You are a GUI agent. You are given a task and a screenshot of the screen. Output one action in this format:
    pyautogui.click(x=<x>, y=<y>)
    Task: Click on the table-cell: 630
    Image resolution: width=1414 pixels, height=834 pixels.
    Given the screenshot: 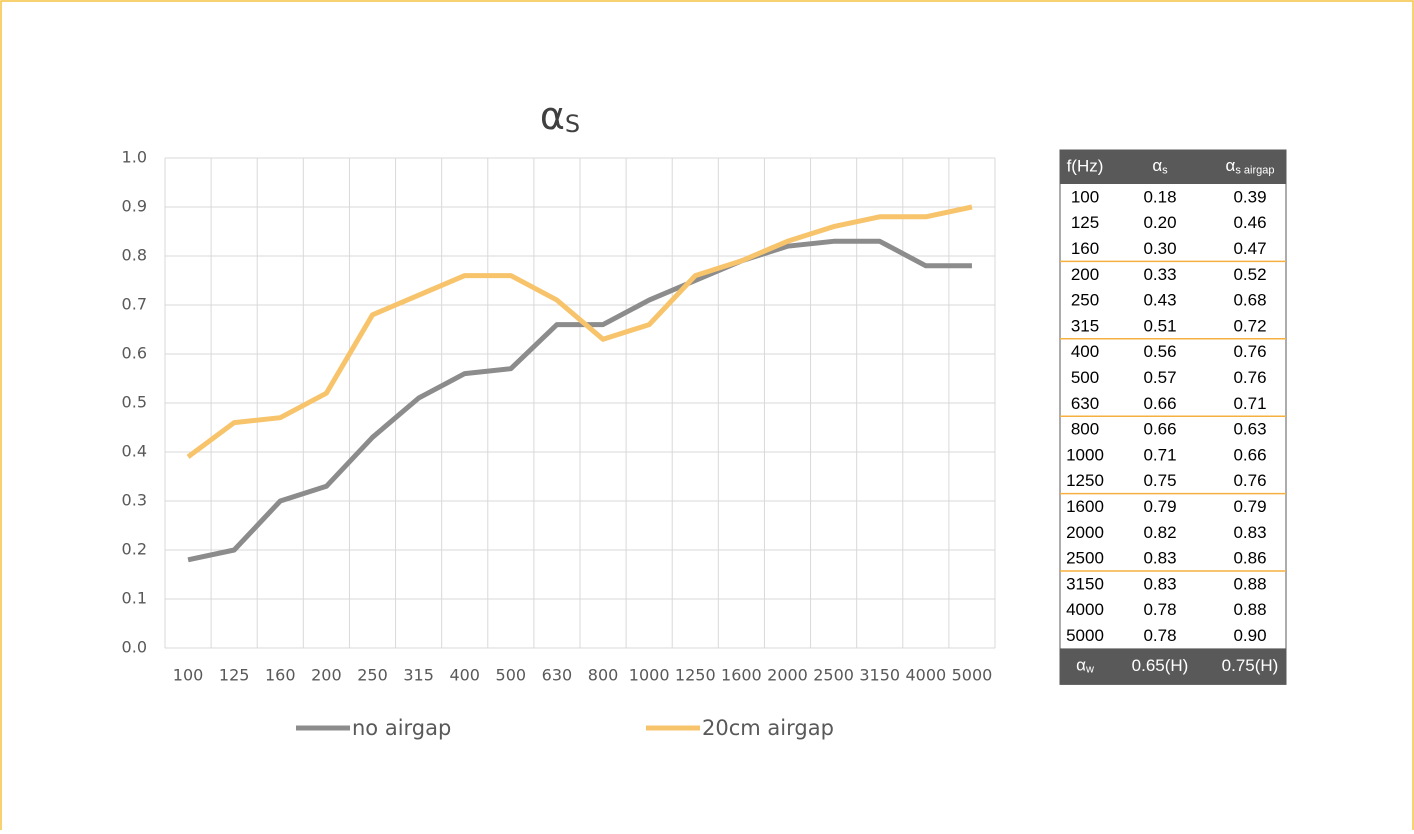 What is the action you would take?
    pyautogui.click(x=1085, y=403)
    